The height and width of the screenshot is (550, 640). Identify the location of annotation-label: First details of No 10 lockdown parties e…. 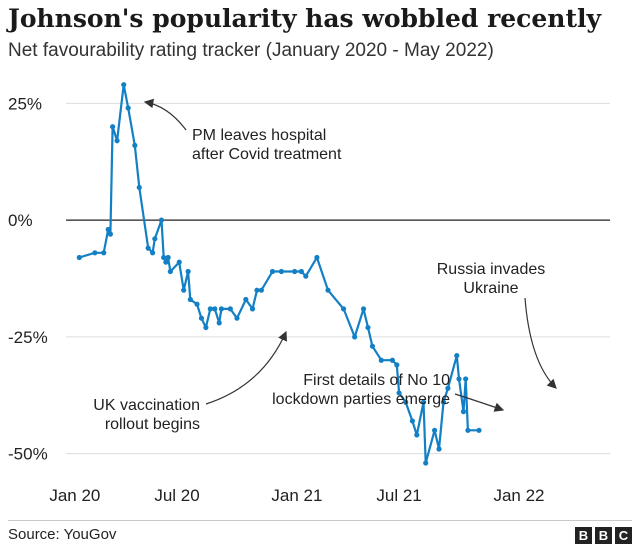
(361, 390).